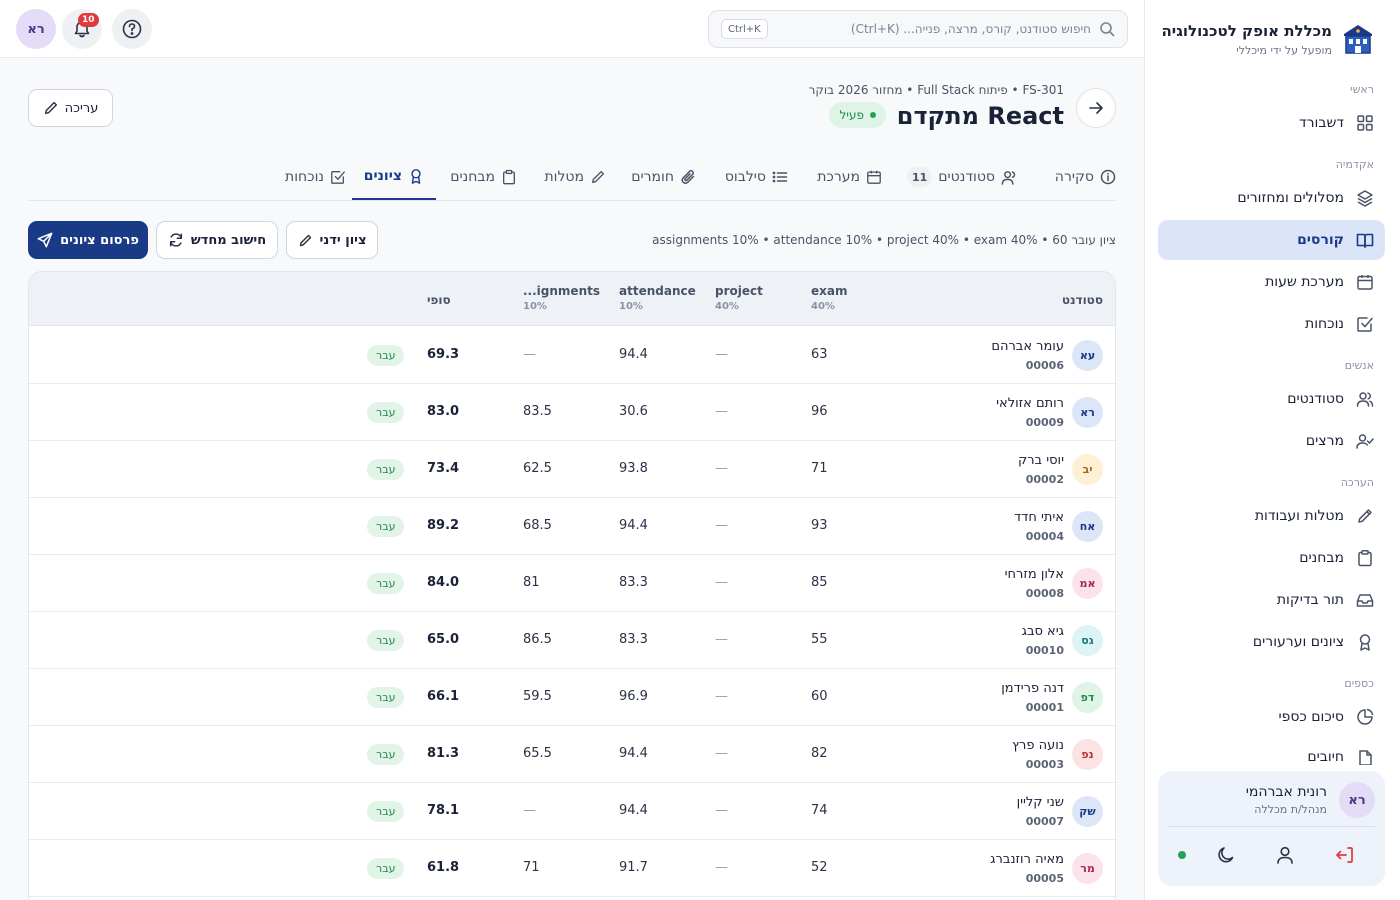 The width and height of the screenshot is (1400, 900). Describe the element at coordinates (332, 240) in the screenshot. I see `manual-grade-button: ציון ידני` at that location.